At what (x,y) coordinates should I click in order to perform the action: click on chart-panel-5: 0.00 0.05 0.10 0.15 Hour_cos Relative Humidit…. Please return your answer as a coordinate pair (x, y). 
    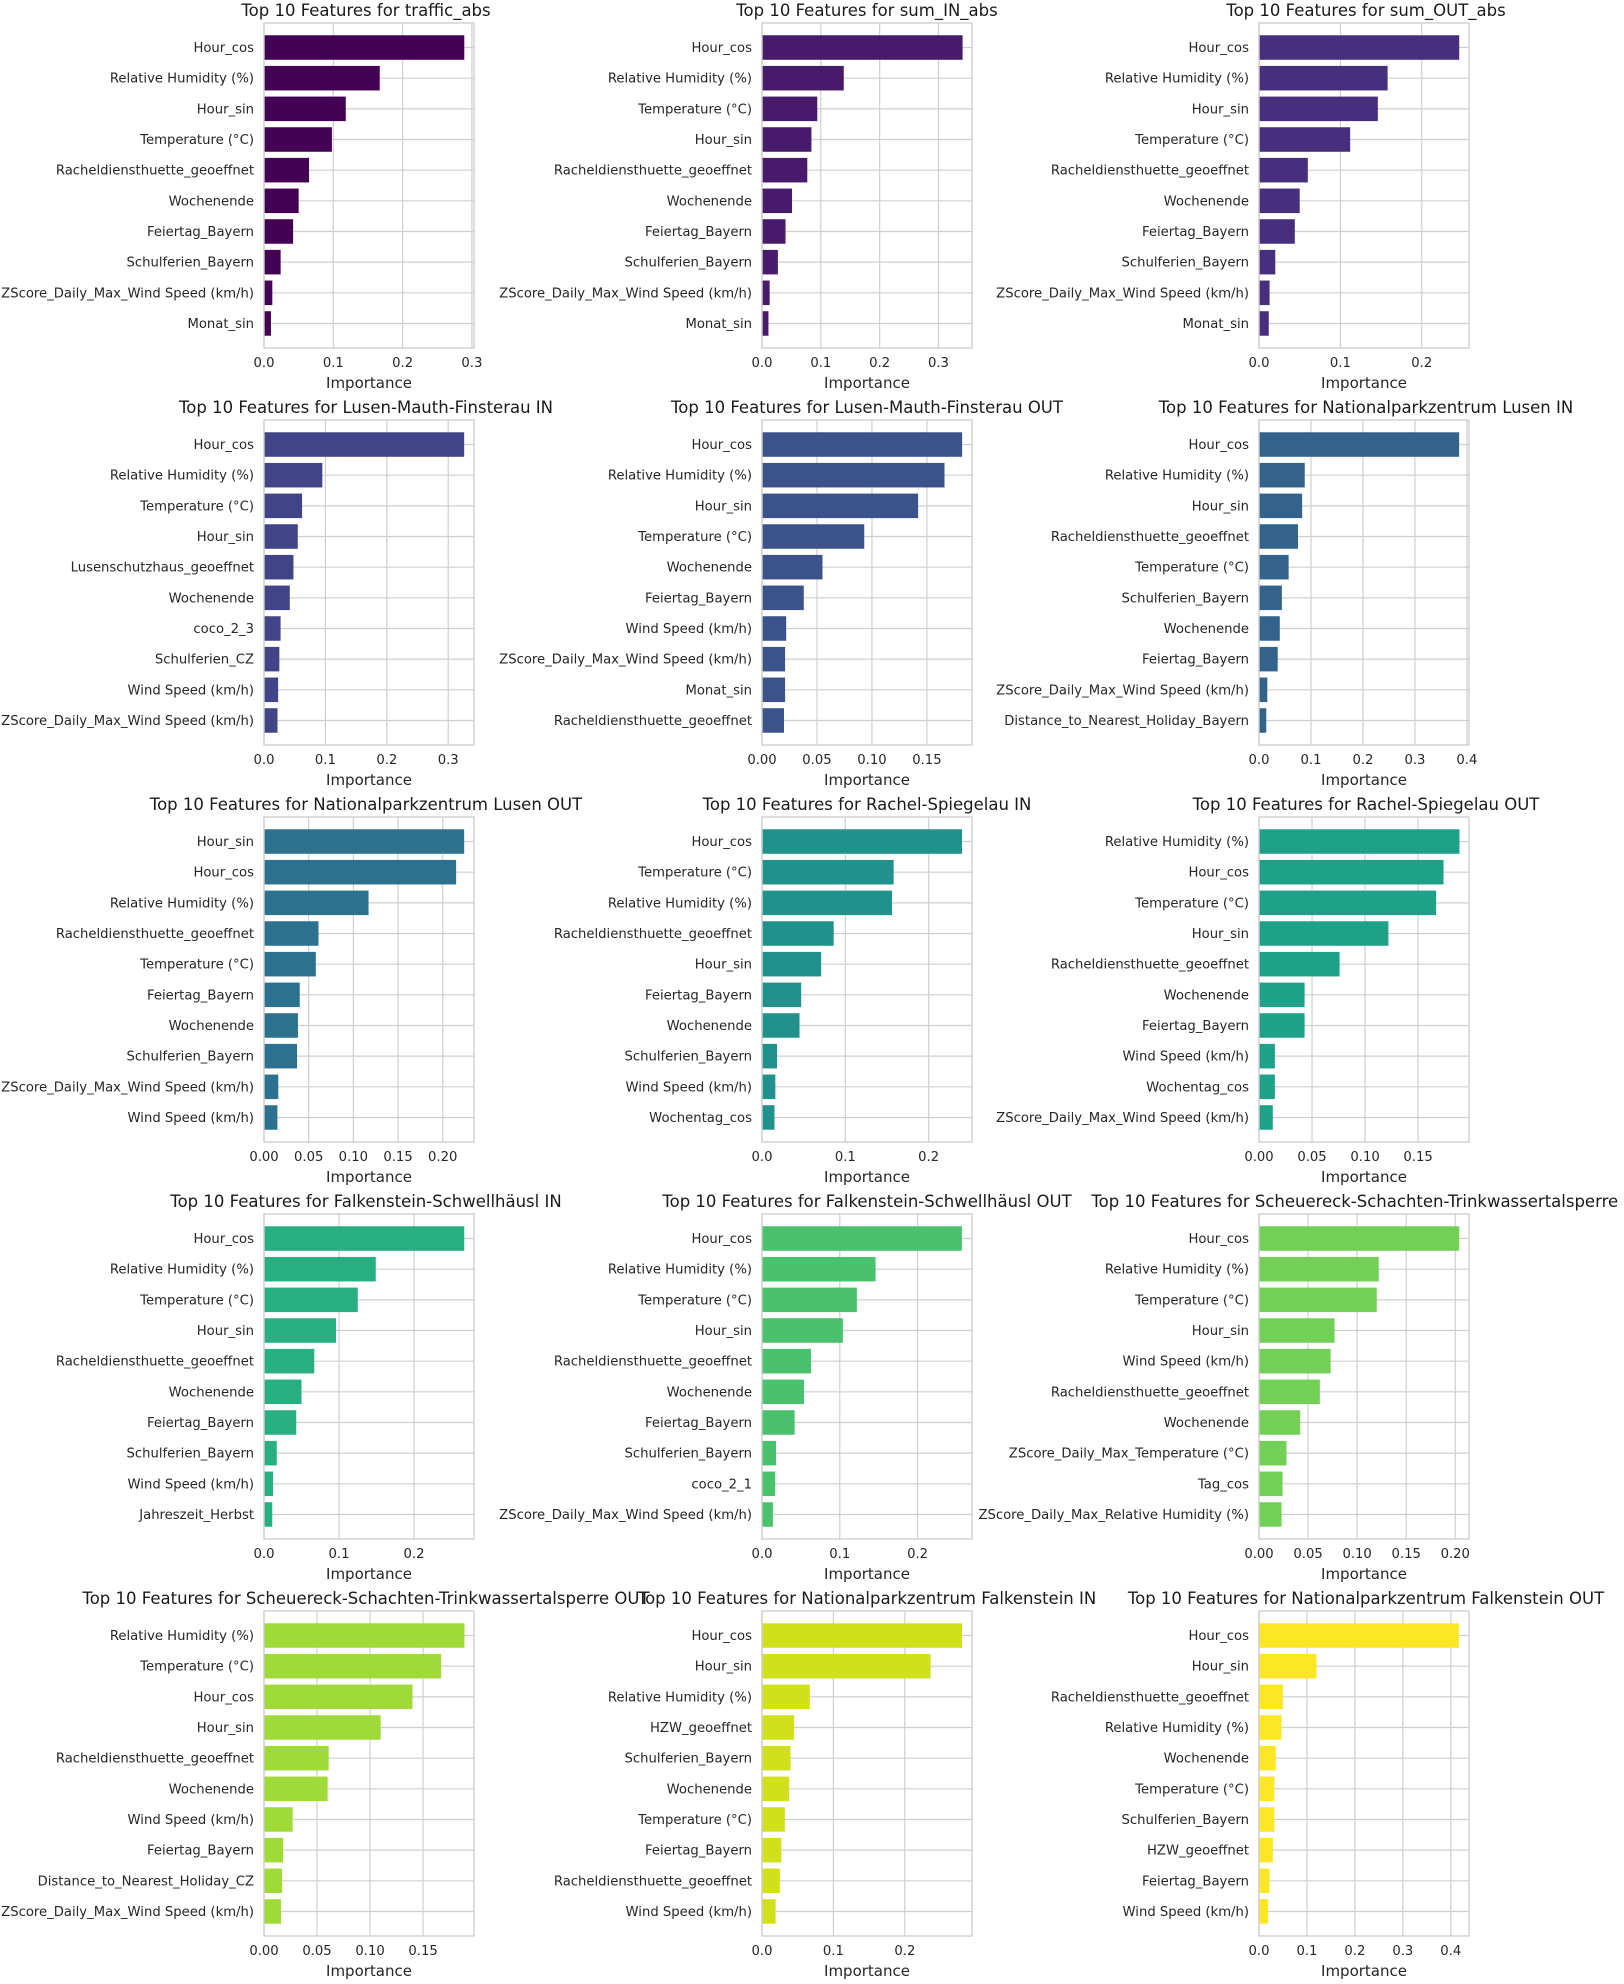
    Looking at the image, I should click on (781, 593).